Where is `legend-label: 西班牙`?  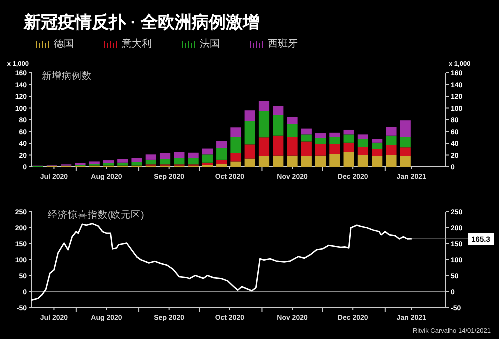 legend-label: 西班牙 is located at coordinates (283, 44).